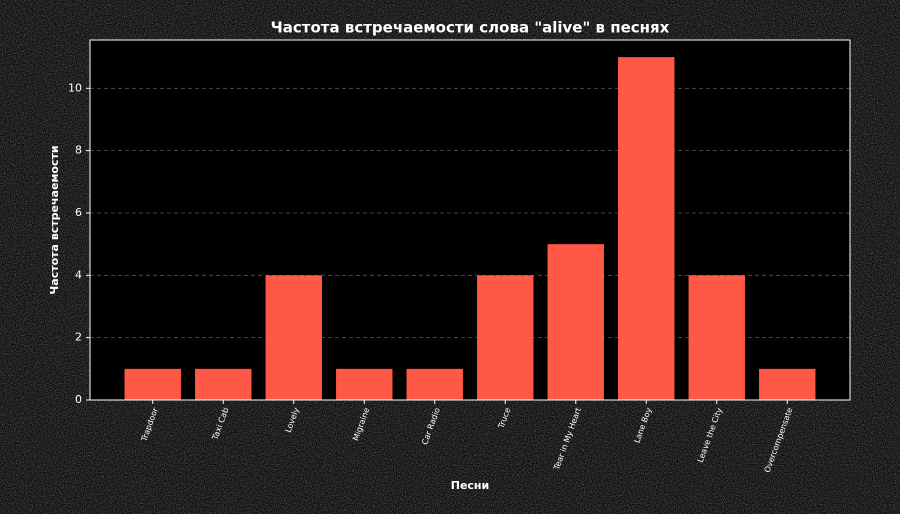 The width and height of the screenshot is (900, 514). I want to click on y-tick-label: 0, so click(78, 399).